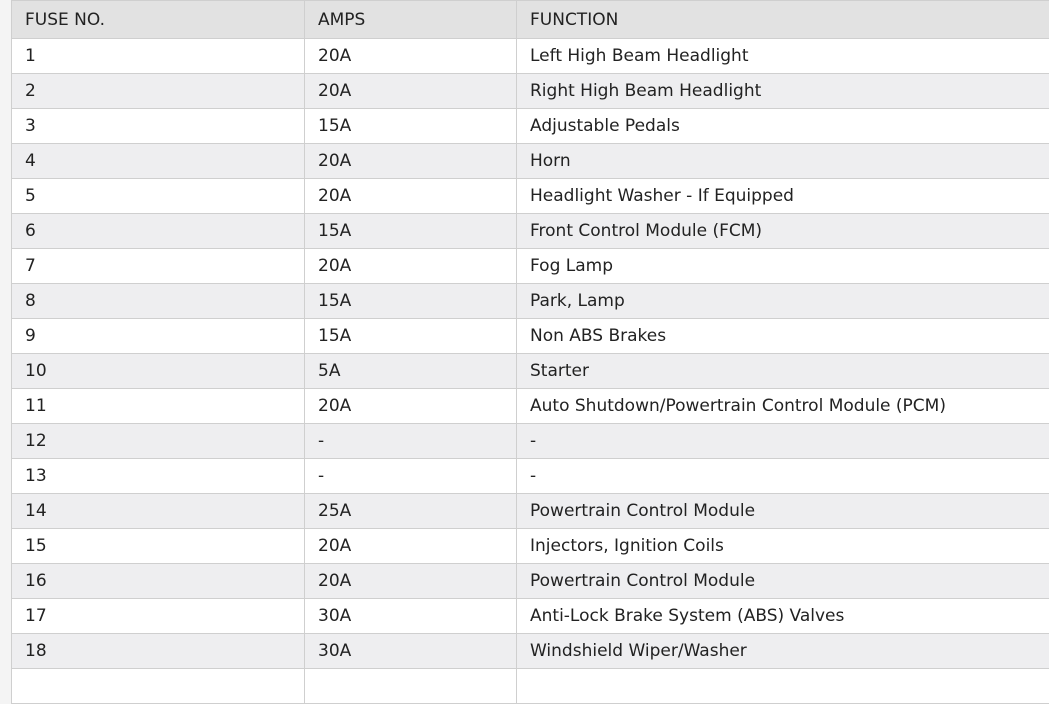 Image resolution: width=1049 pixels, height=704 pixels. I want to click on cell-fuse-no: 17, so click(158, 616).